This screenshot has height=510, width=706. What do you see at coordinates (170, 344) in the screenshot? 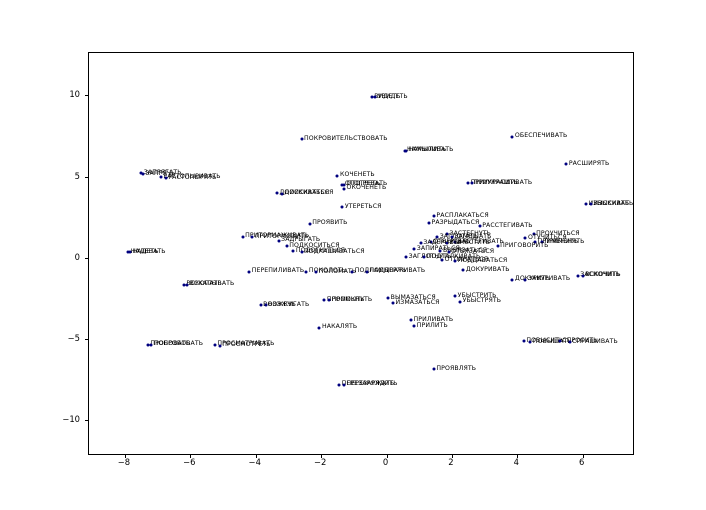
I see `point-label: ПРОБОВАТЬ` at bounding box center [170, 344].